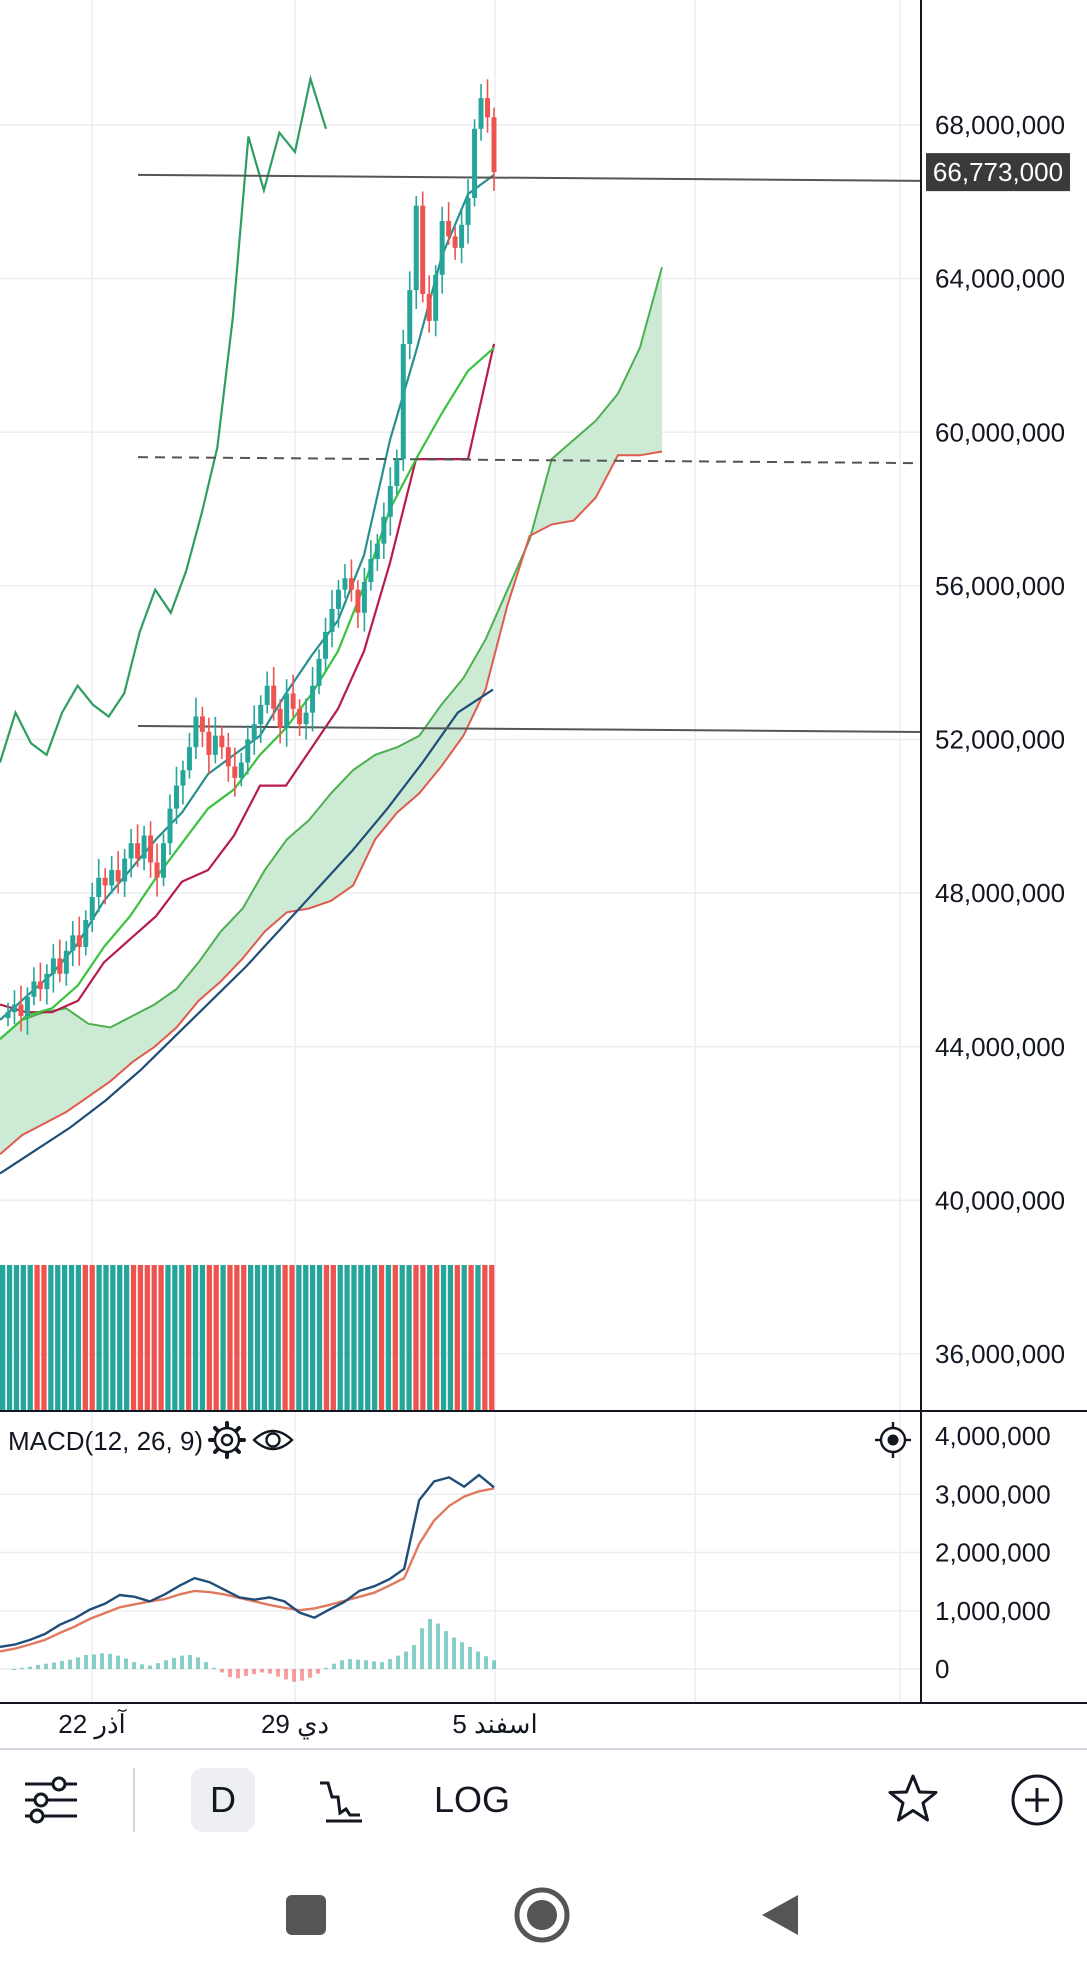 This screenshot has height=1980, width=1087. Describe the element at coordinates (51, 1800) in the screenshot. I see `indicator-settings-button` at that location.